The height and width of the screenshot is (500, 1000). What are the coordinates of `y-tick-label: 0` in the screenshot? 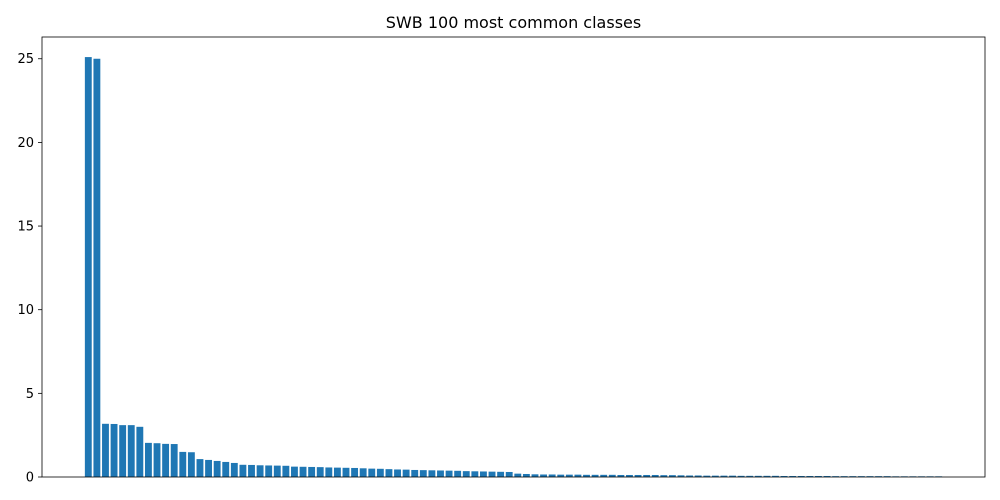 It's located at (30, 478).